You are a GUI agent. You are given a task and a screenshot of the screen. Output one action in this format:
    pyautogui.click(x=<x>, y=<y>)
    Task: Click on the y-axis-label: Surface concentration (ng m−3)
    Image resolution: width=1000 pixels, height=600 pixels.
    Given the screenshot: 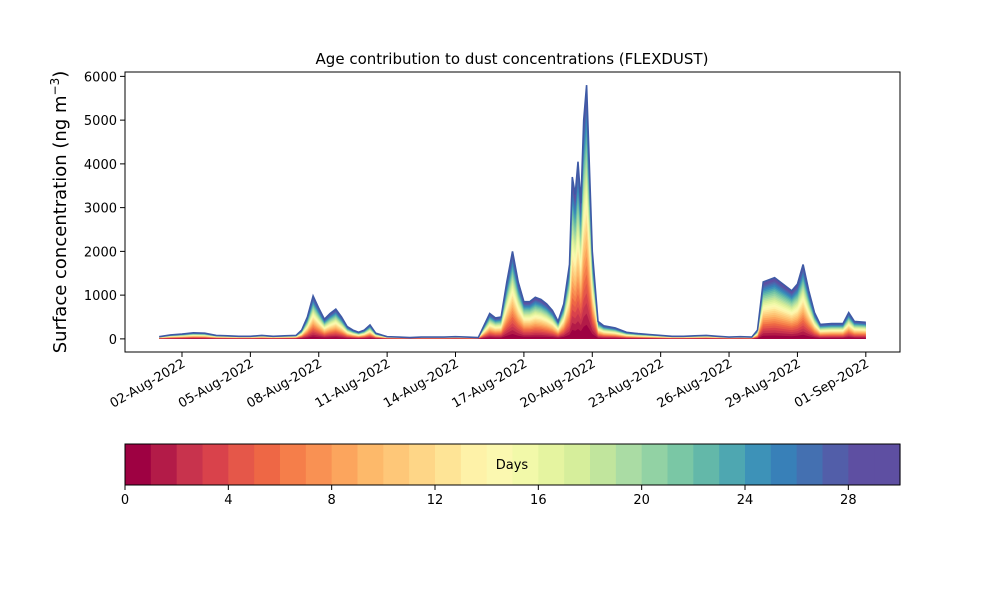 What is the action you would take?
    pyautogui.click(x=59, y=212)
    